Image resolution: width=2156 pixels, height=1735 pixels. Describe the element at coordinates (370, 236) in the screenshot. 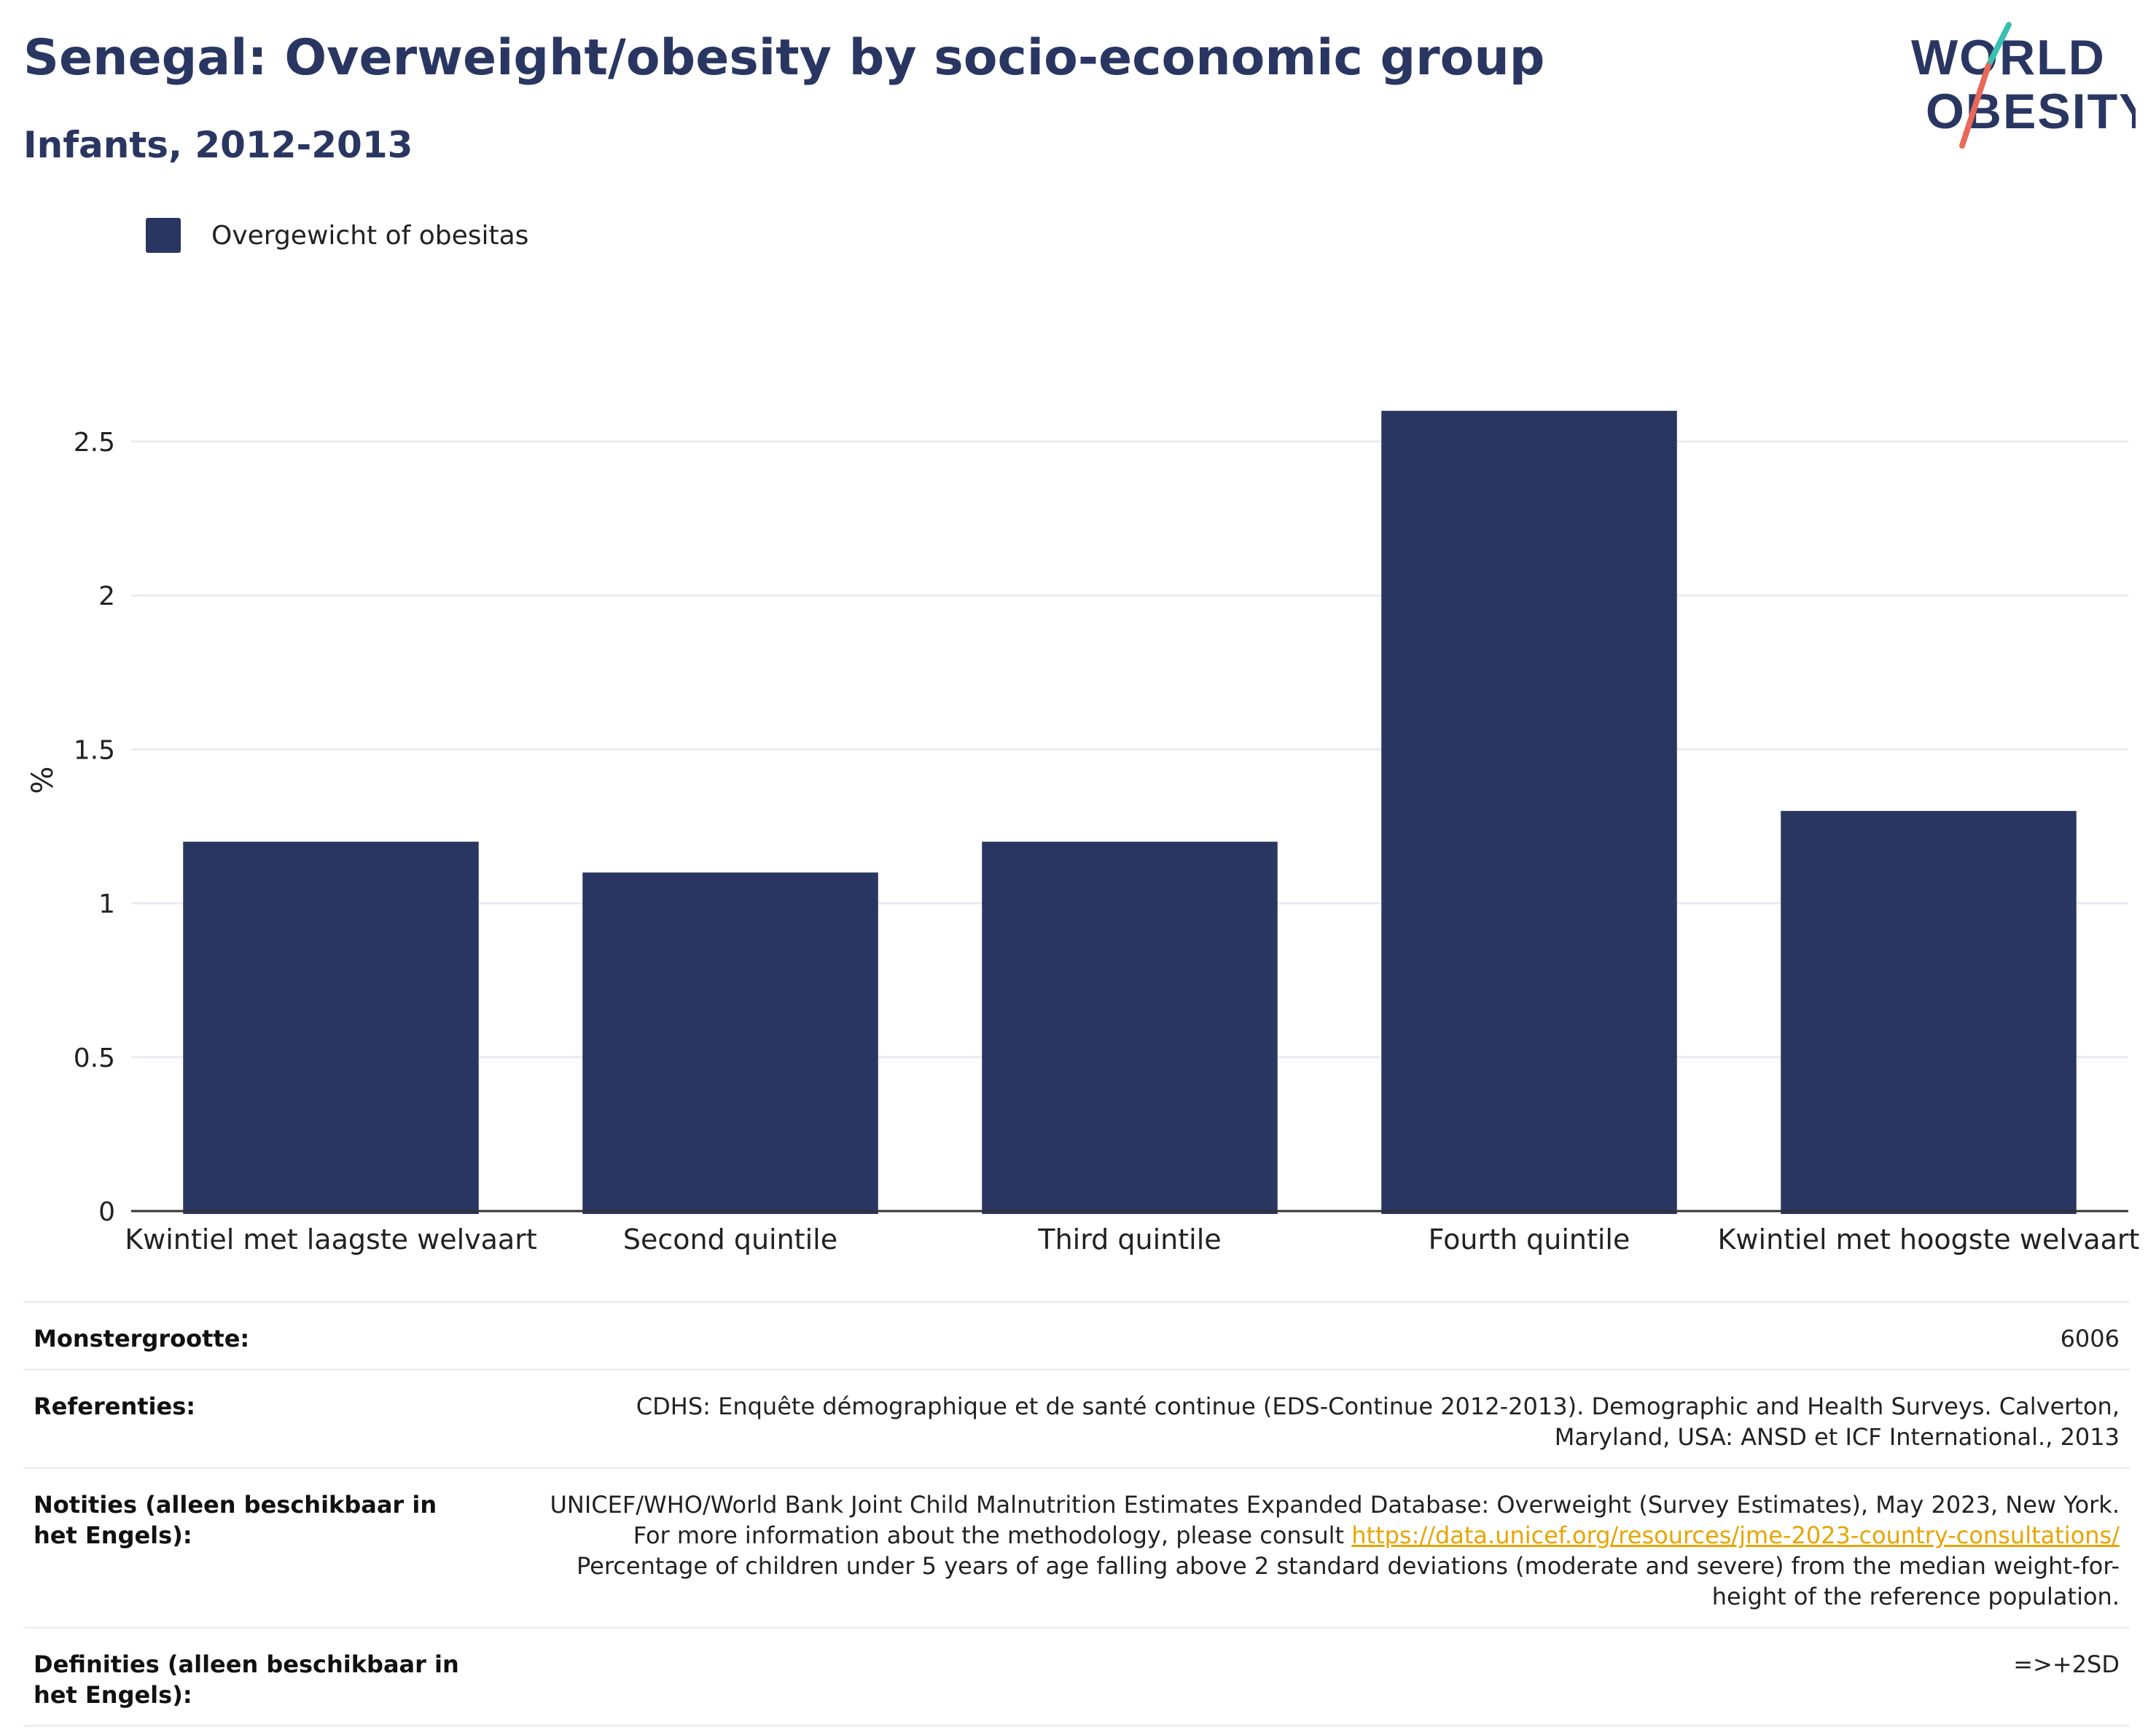

I see `legend-label: Overgewicht of obesitas` at that location.